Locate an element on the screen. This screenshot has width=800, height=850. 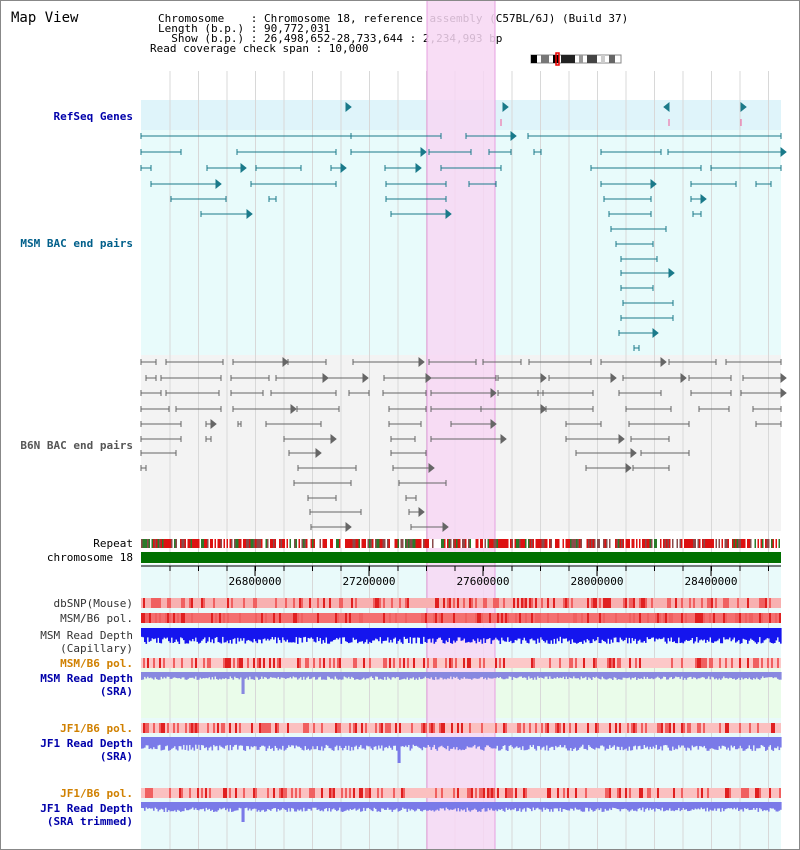
jf1-pol-strip-cell is located at coordinates (208, 728).